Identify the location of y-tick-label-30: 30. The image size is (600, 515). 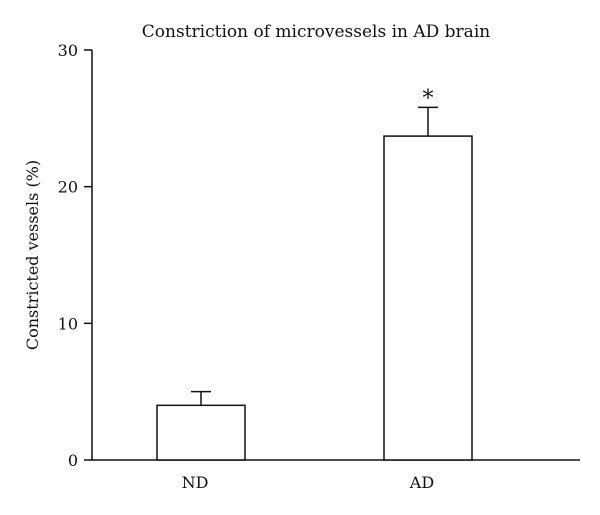
(68, 50).